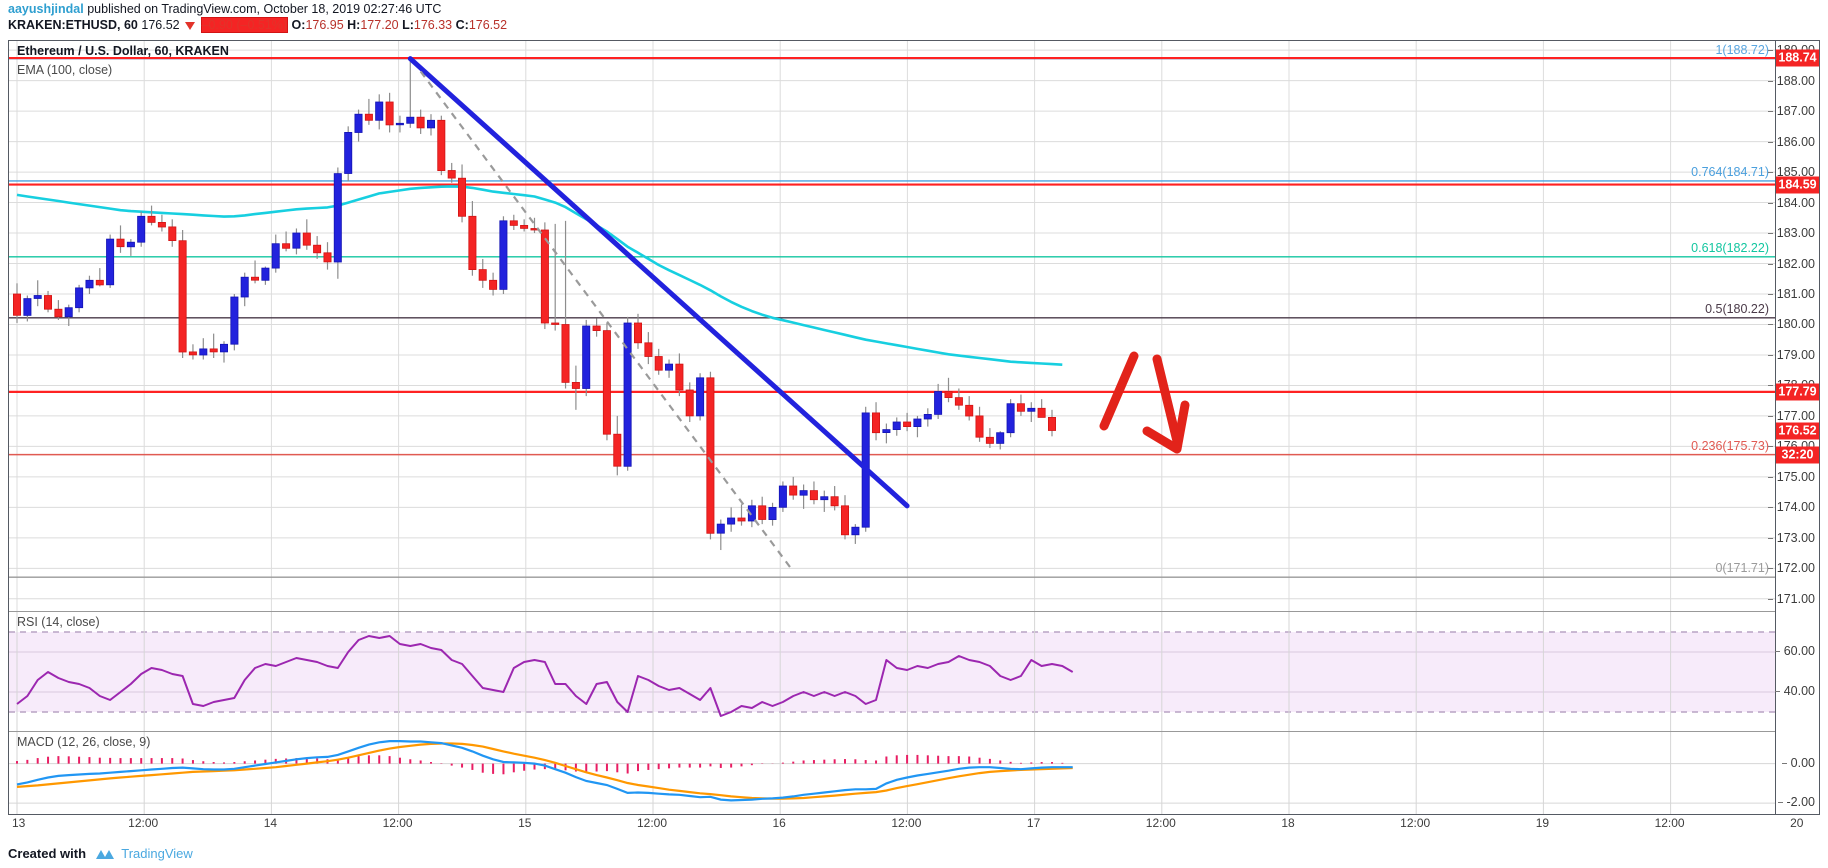 The width and height of the screenshot is (1828, 868). What do you see at coordinates (525, 823) in the screenshot?
I see `time-axis-tick: 15` at bounding box center [525, 823].